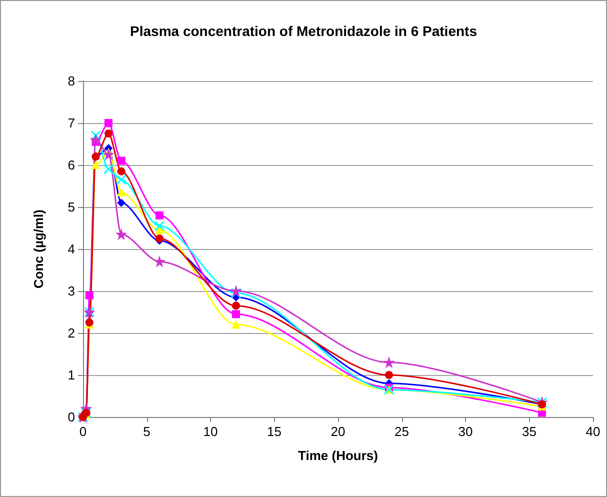  I want to click on x-tick-label: 0, so click(83, 431).